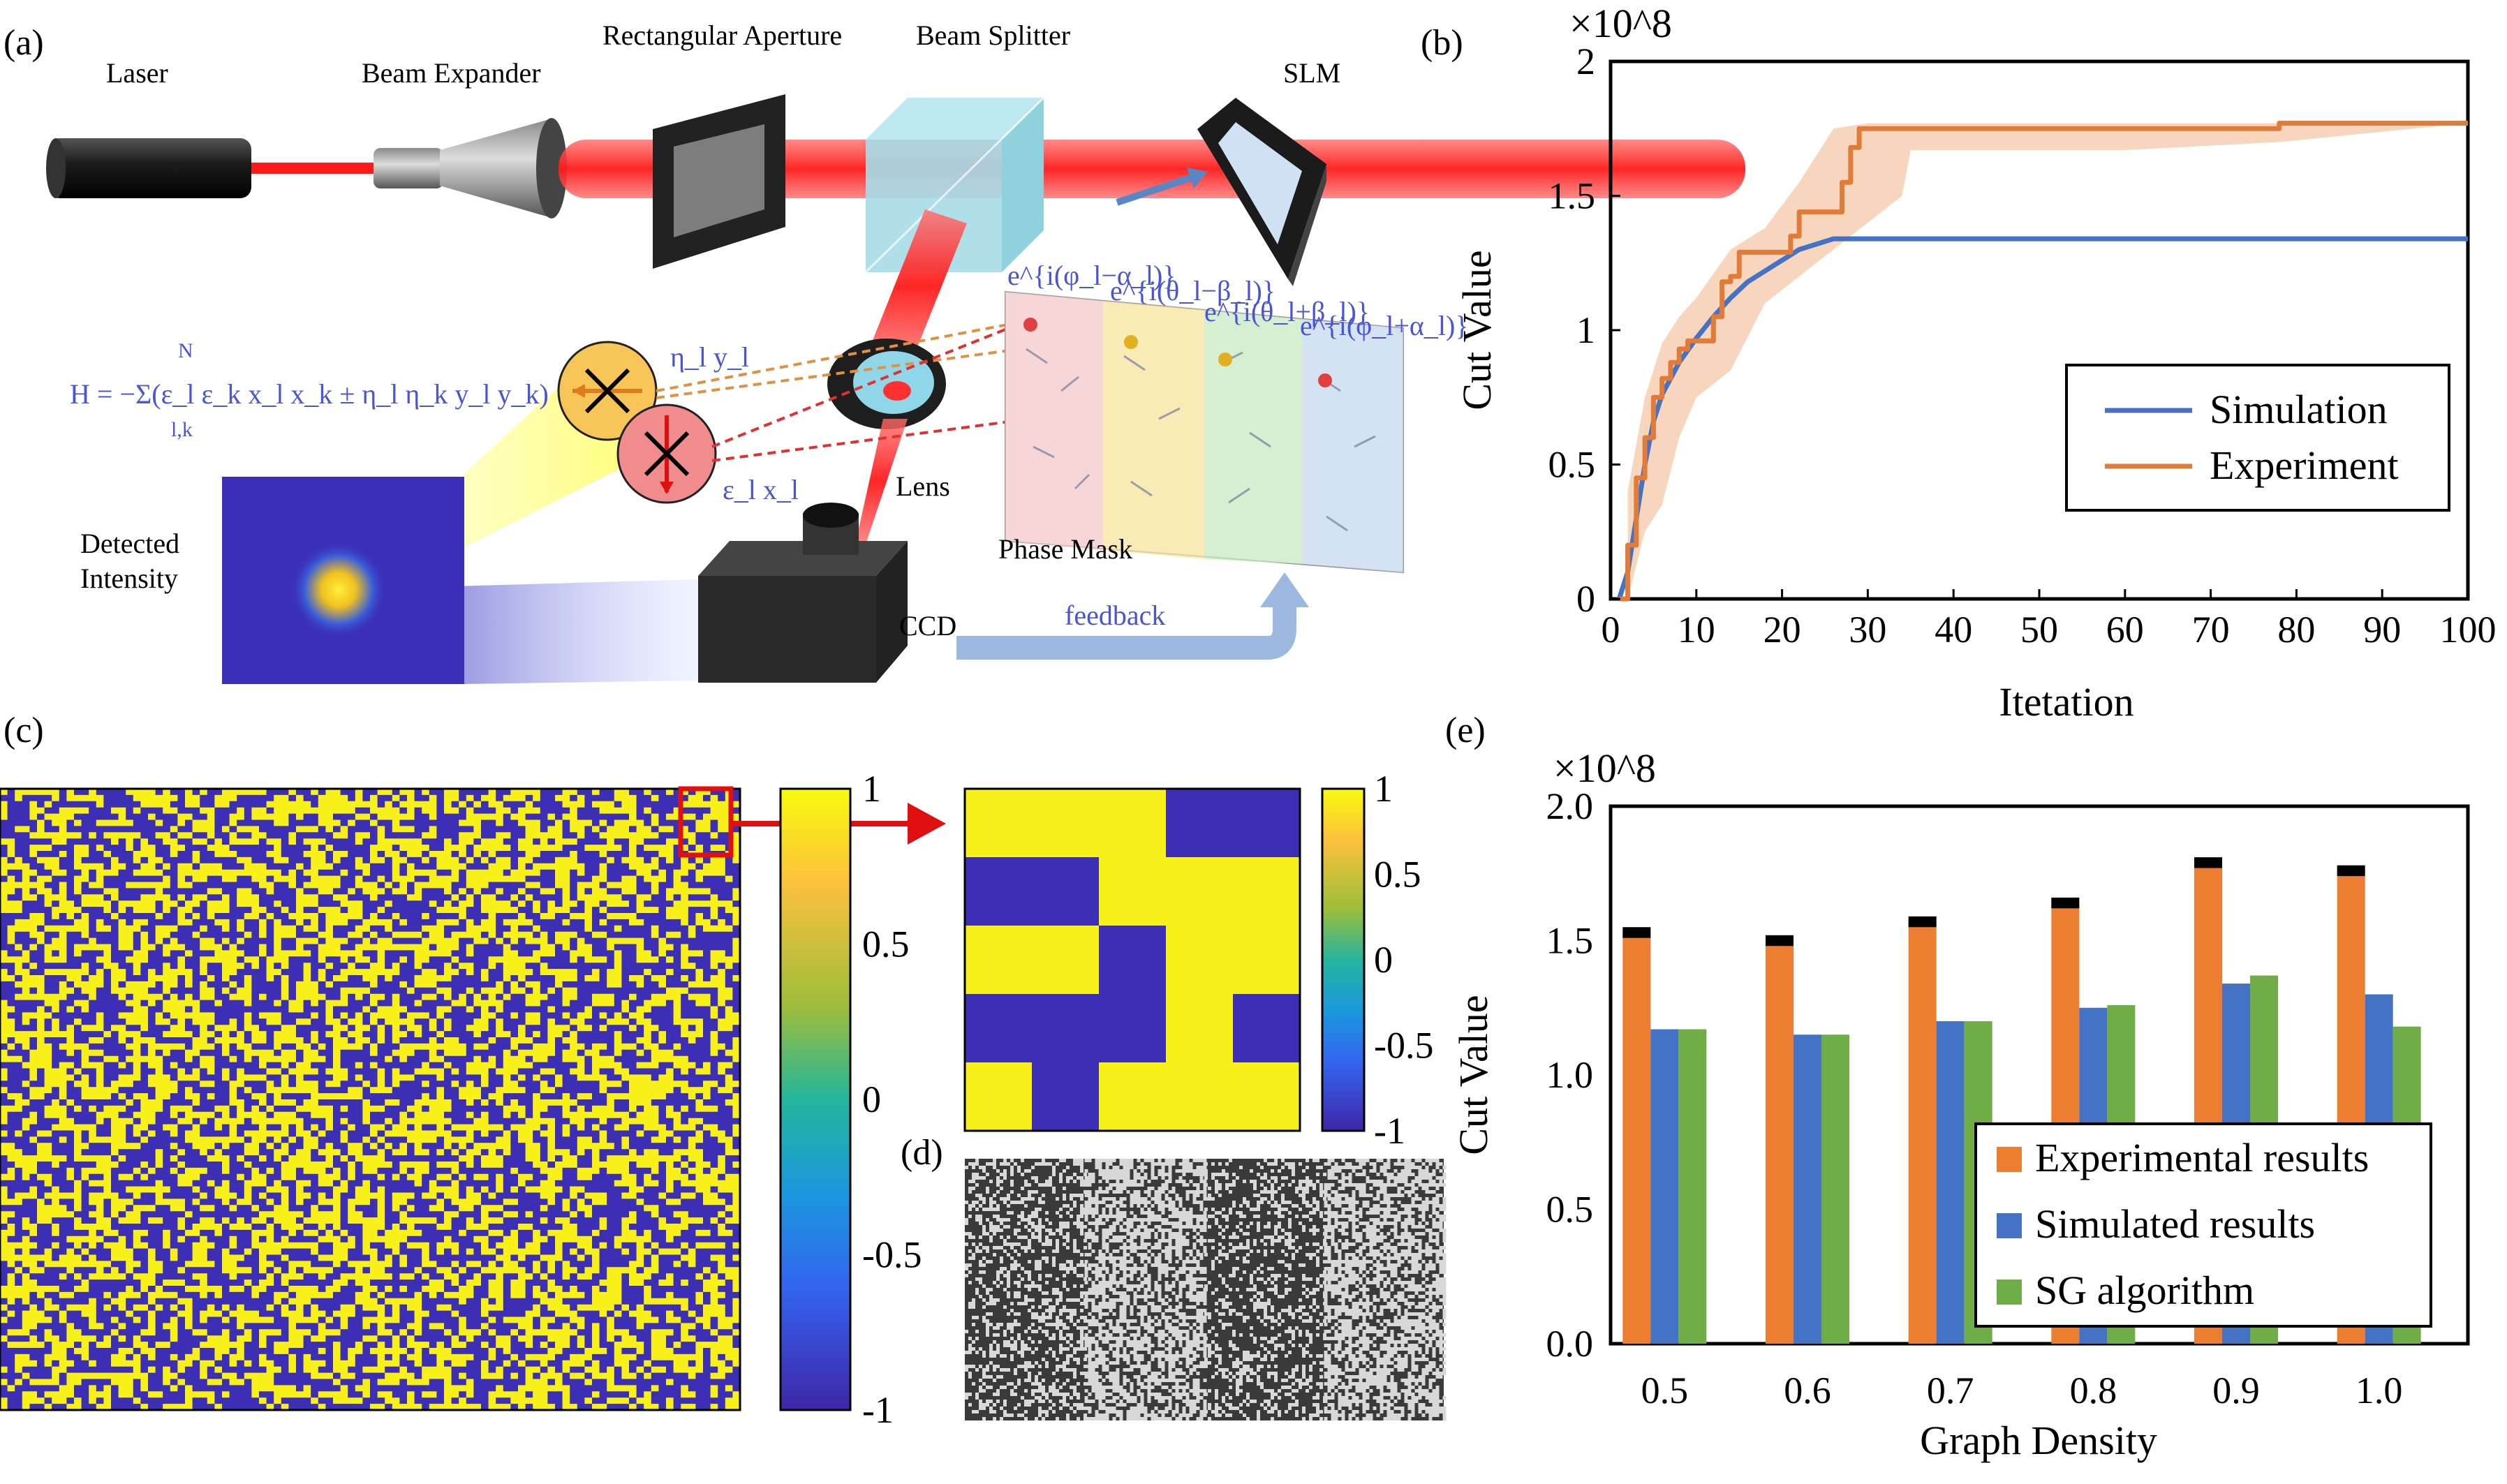 The image size is (2507, 1484). Describe the element at coordinates (719, 181) in the screenshot. I see `rectangular-aperture` at that location.